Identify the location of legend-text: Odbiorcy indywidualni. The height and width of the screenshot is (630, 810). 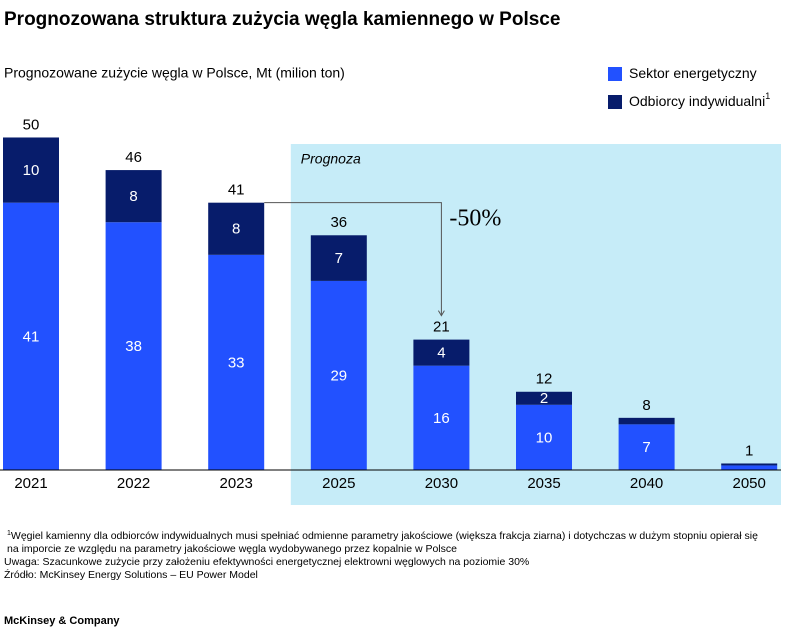
(697, 101).